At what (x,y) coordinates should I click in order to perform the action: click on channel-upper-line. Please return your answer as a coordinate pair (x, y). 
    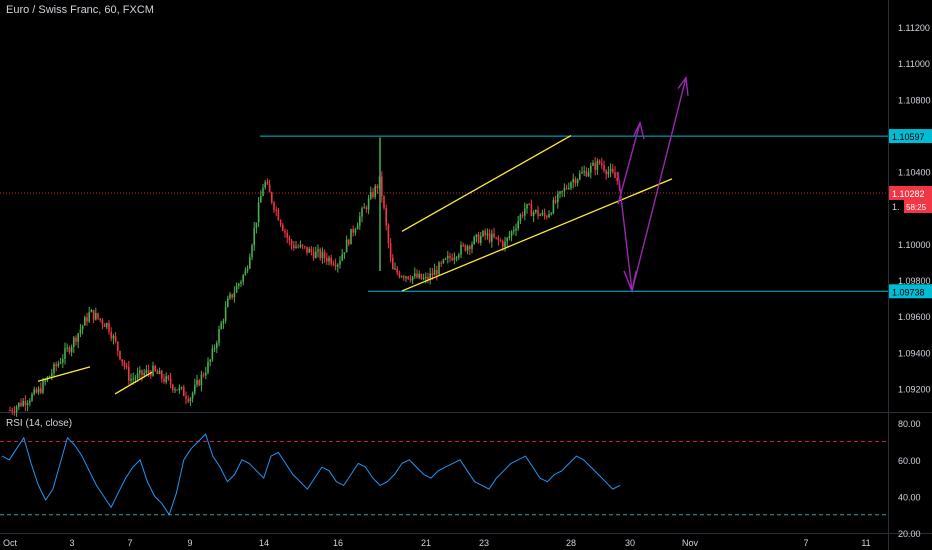
    Looking at the image, I should click on (486, 183).